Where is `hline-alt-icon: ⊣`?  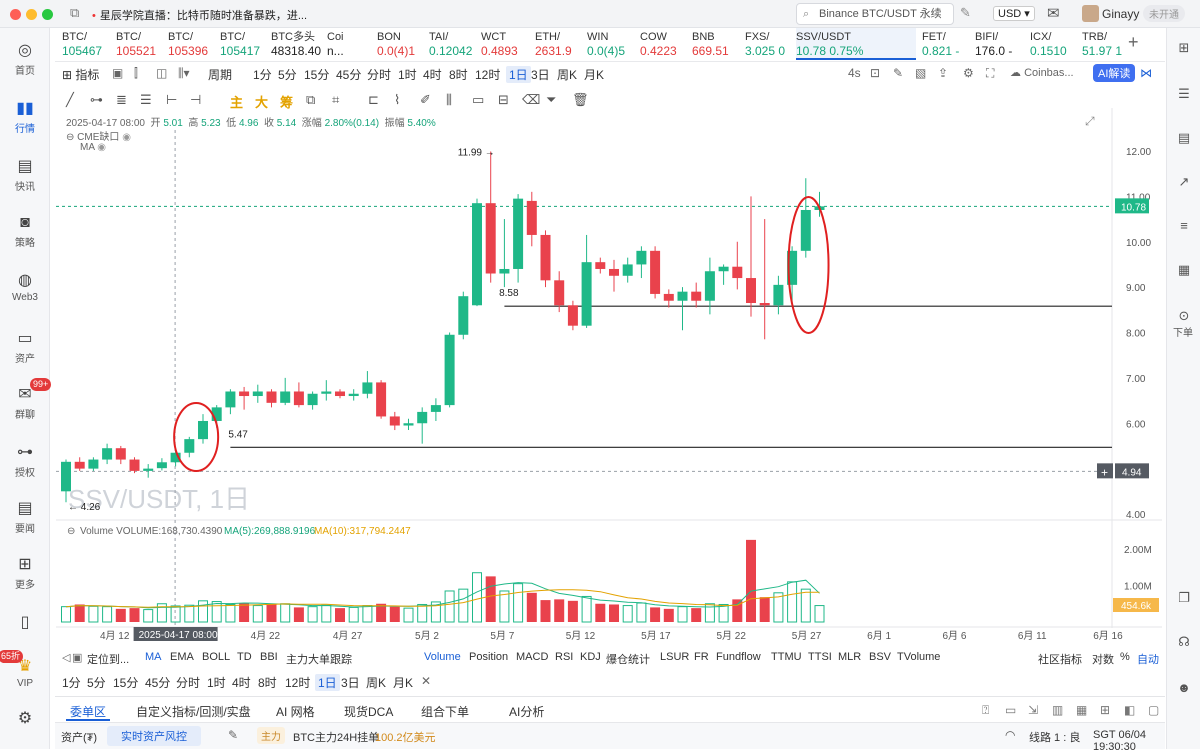 hline-alt-icon: ⊣ is located at coordinates (196, 99).